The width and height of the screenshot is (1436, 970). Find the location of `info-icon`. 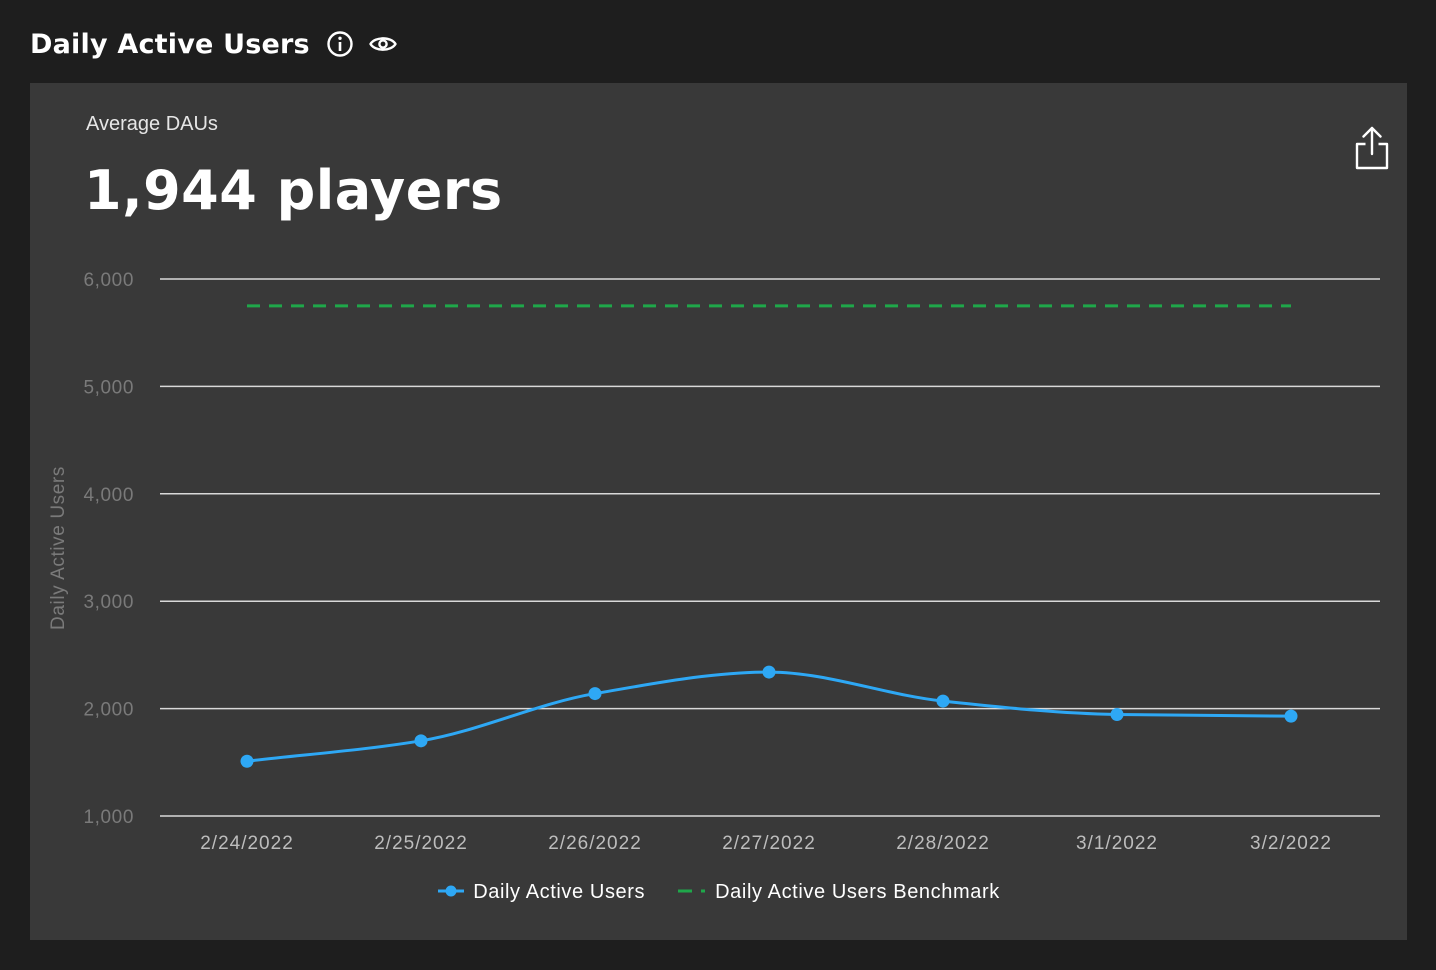

info-icon is located at coordinates (340, 44).